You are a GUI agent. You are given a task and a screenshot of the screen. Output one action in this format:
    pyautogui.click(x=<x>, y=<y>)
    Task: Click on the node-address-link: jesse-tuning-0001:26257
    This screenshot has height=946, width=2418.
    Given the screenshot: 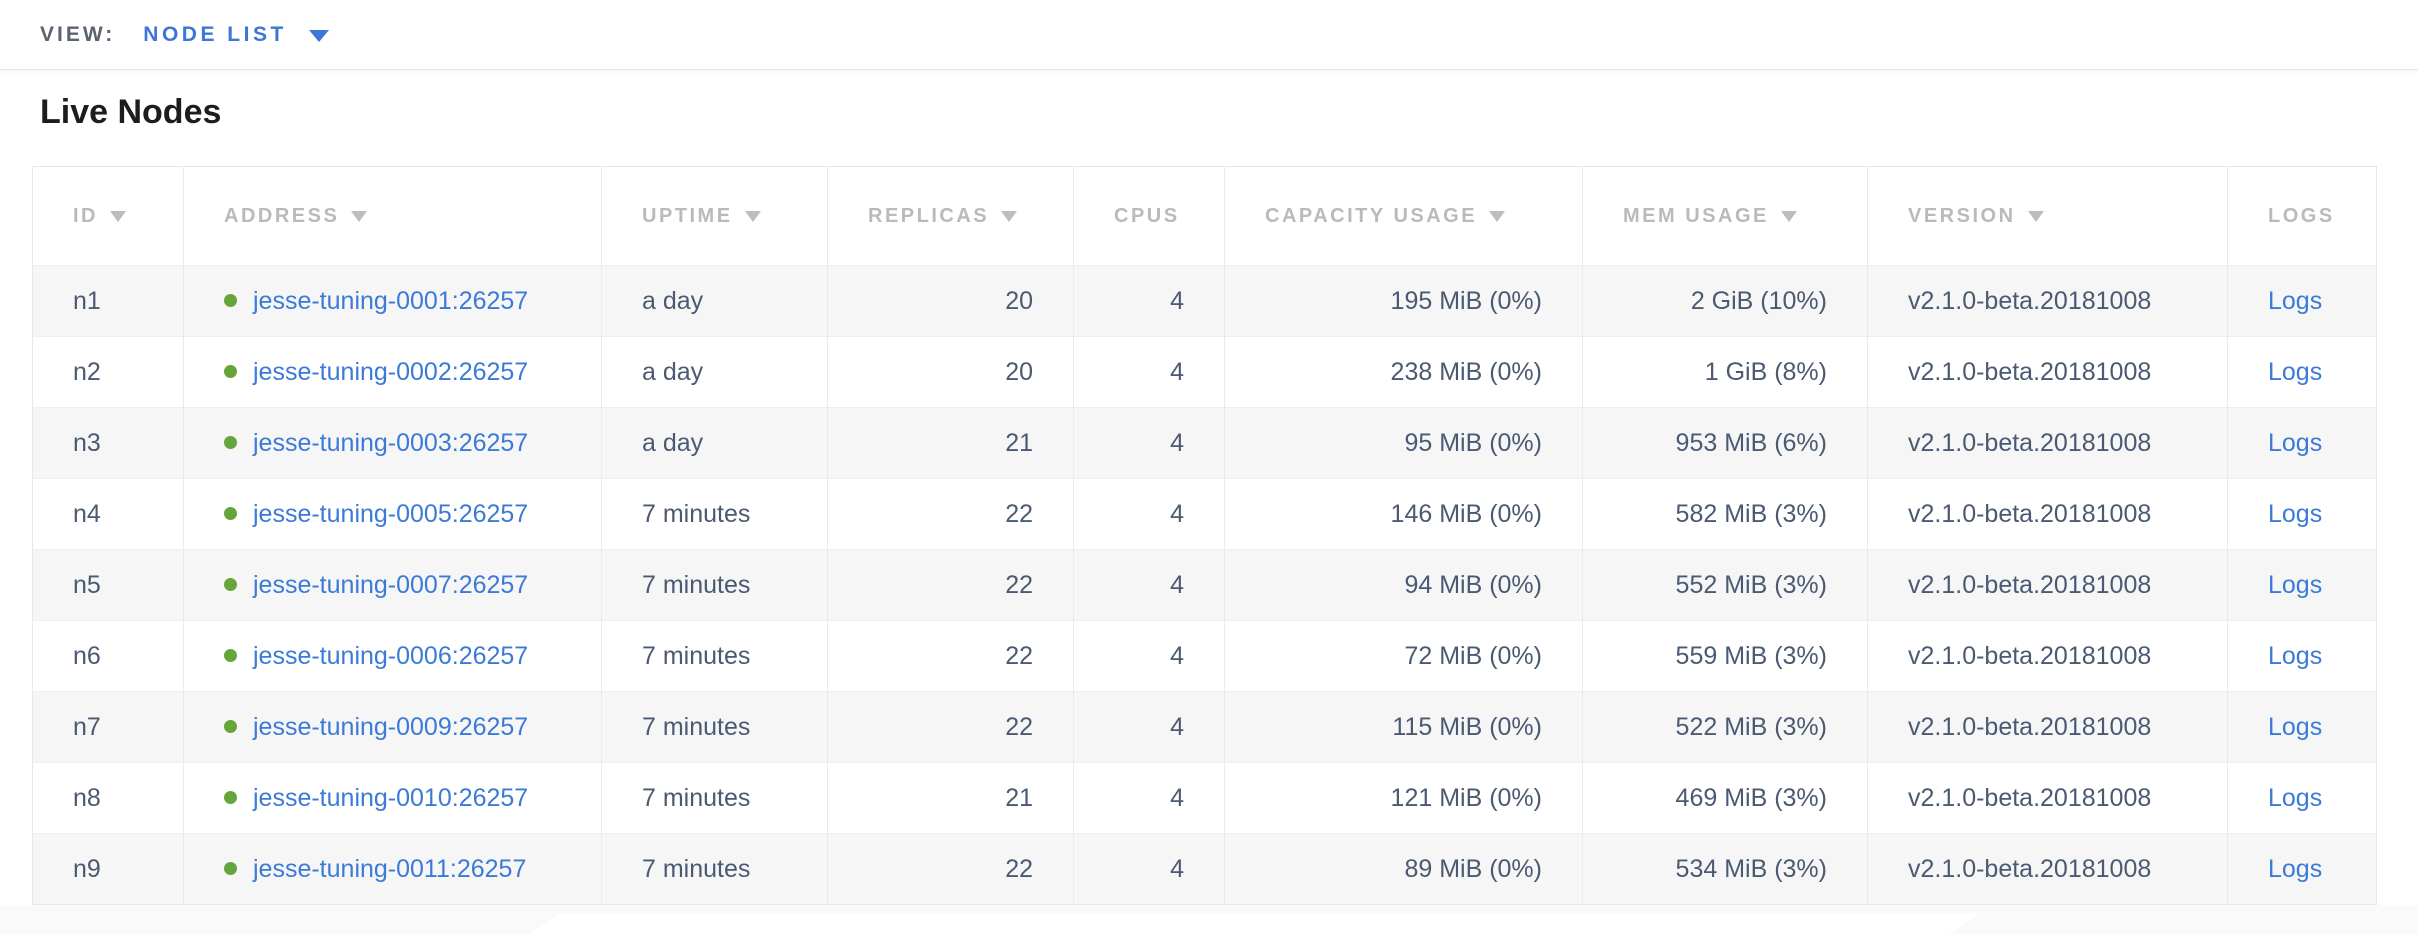 What is the action you would take?
    pyautogui.click(x=391, y=300)
    